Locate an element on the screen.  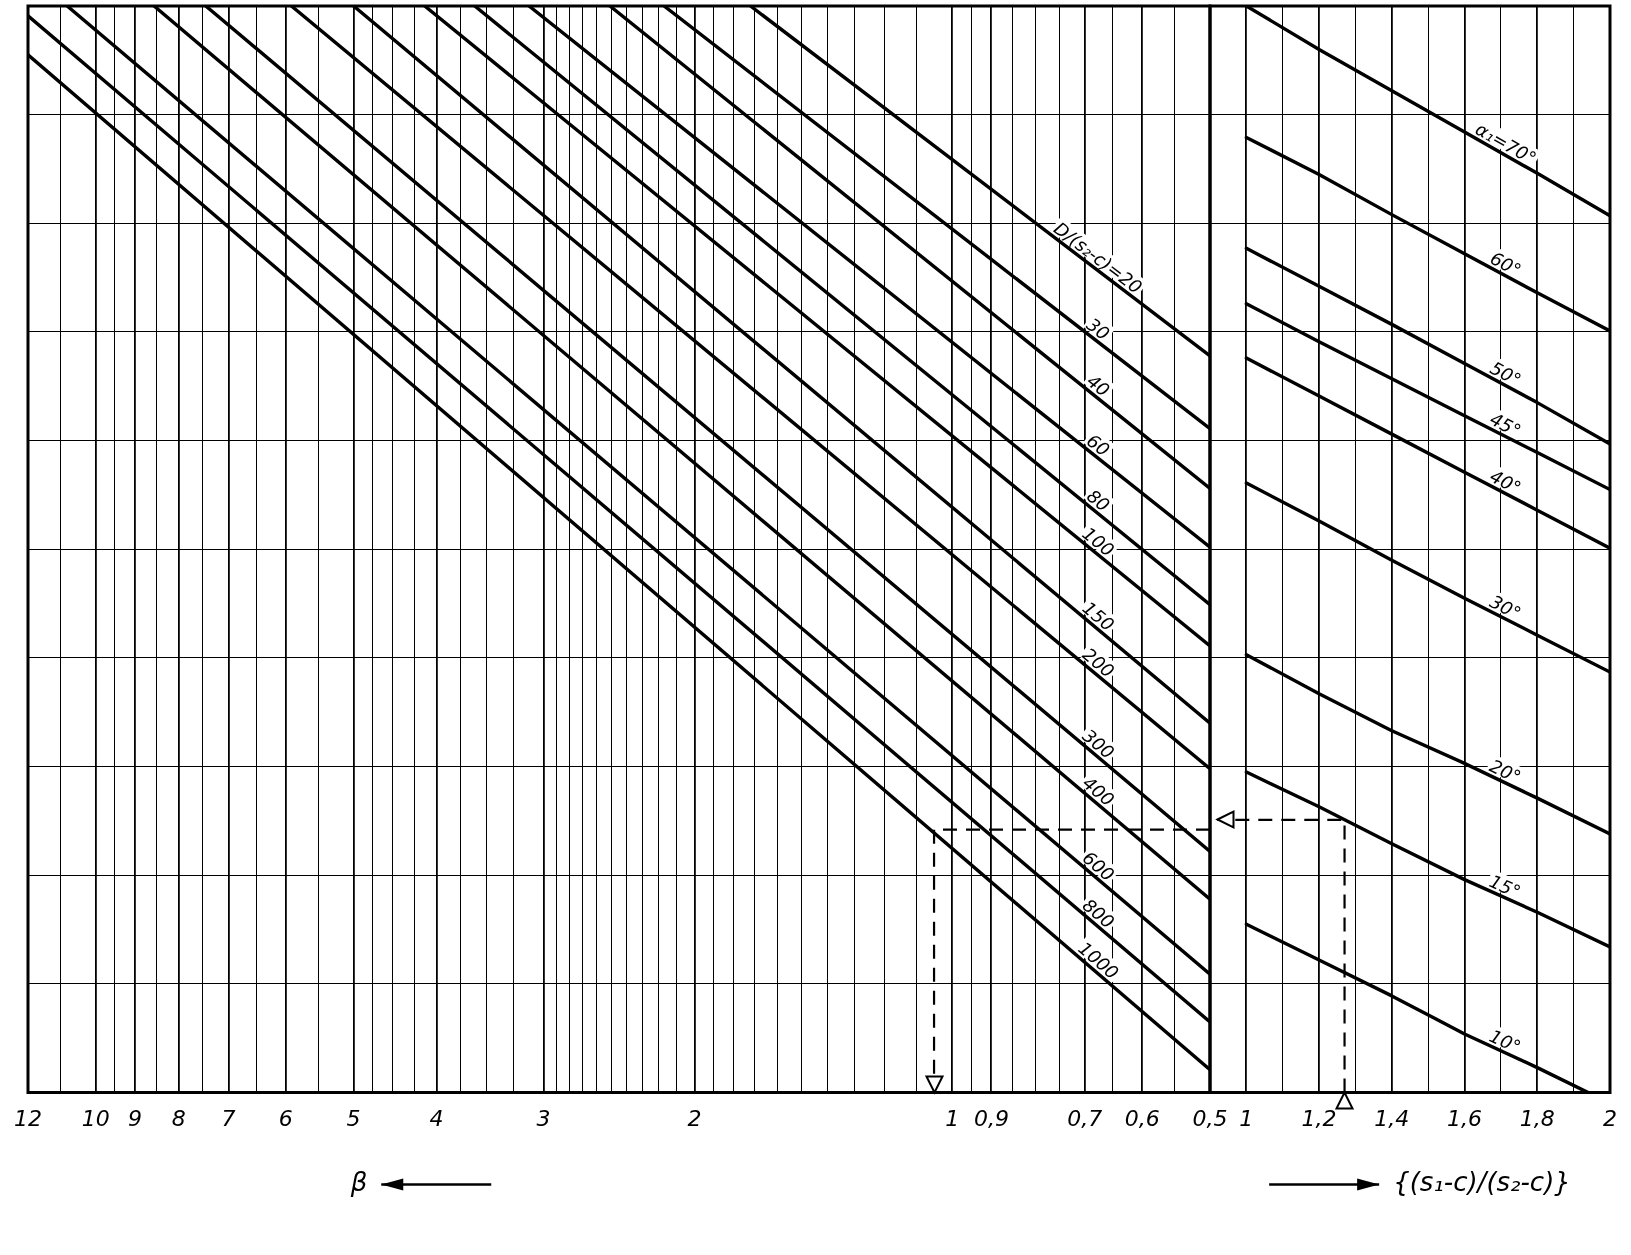
x-tick-label: 0,9 is located at coordinates (991, 1118).